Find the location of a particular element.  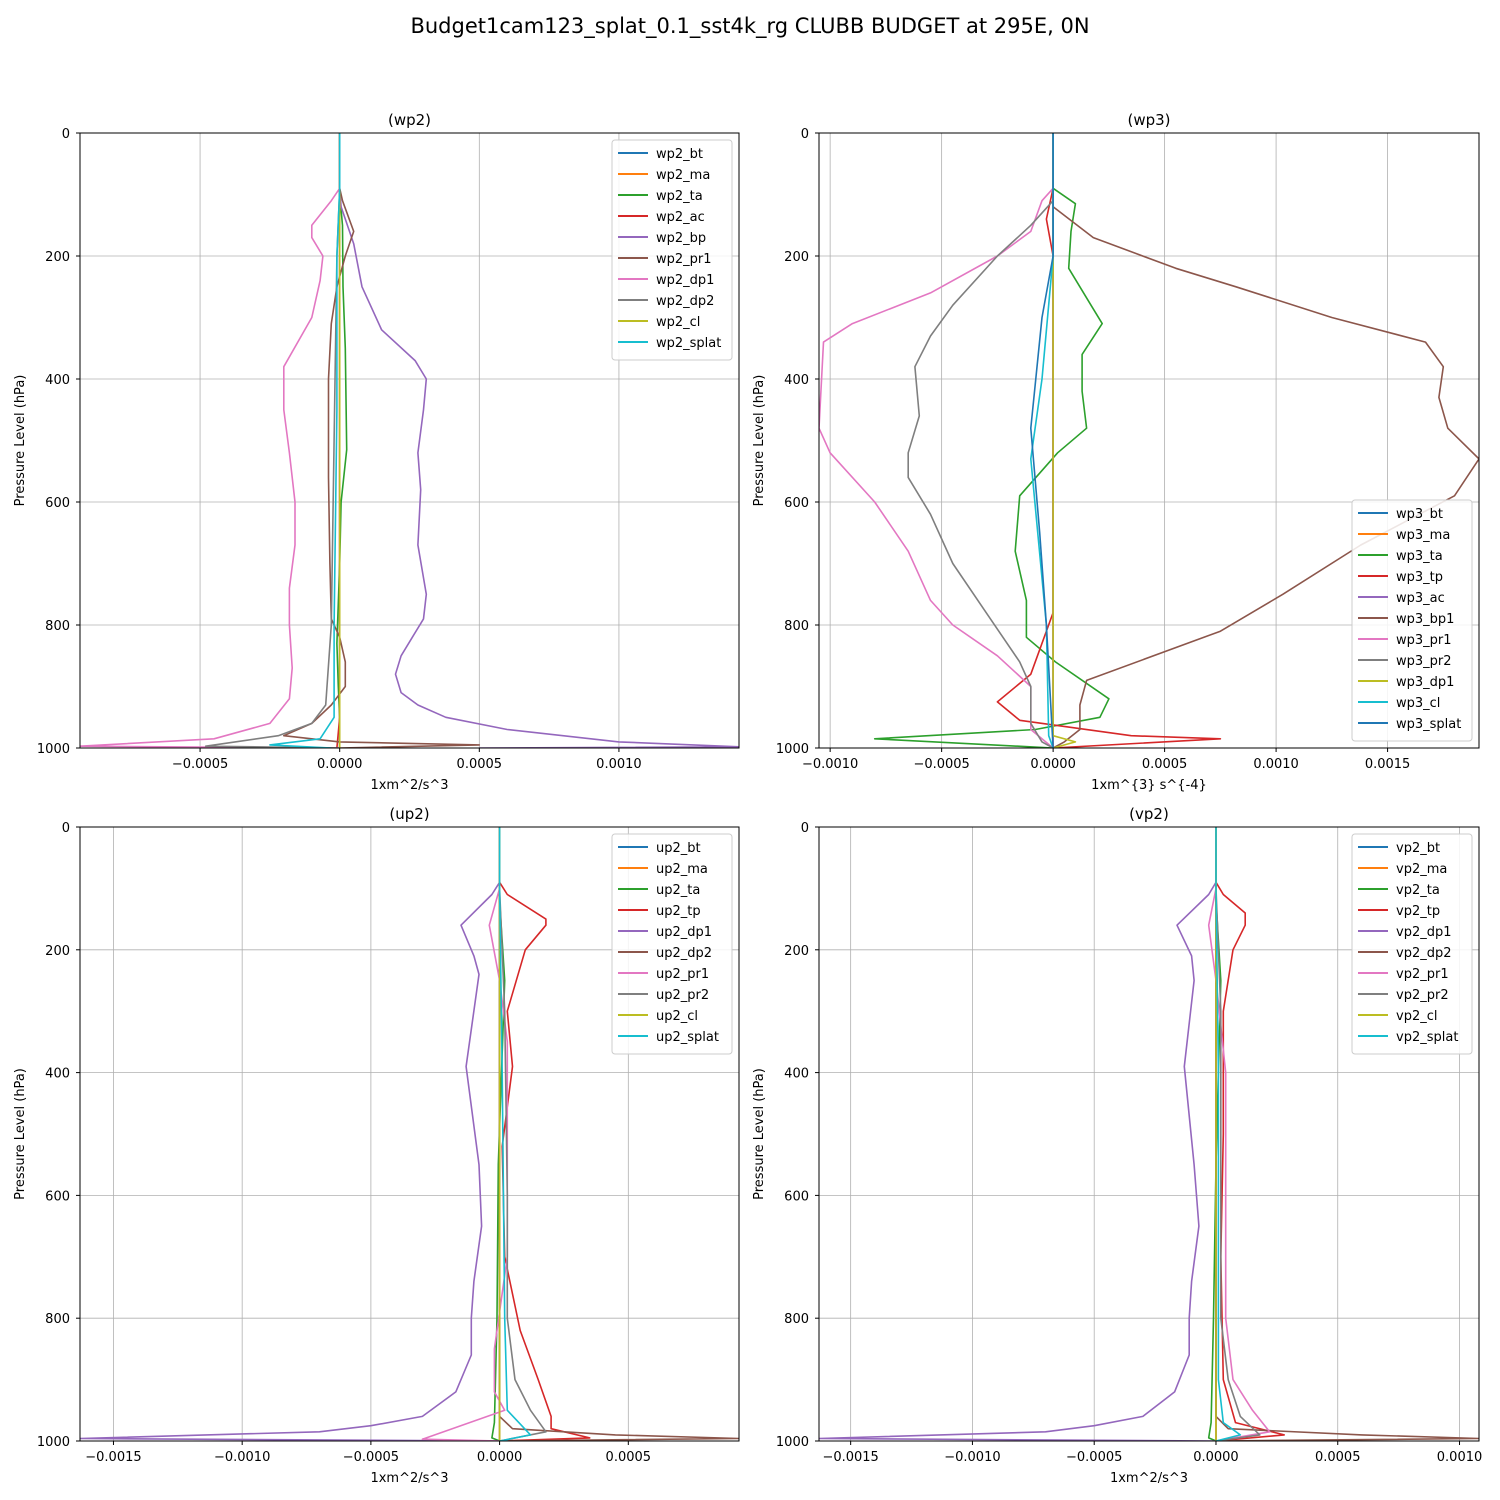

legend-label: vp2_pr1 is located at coordinates (1422, 974).